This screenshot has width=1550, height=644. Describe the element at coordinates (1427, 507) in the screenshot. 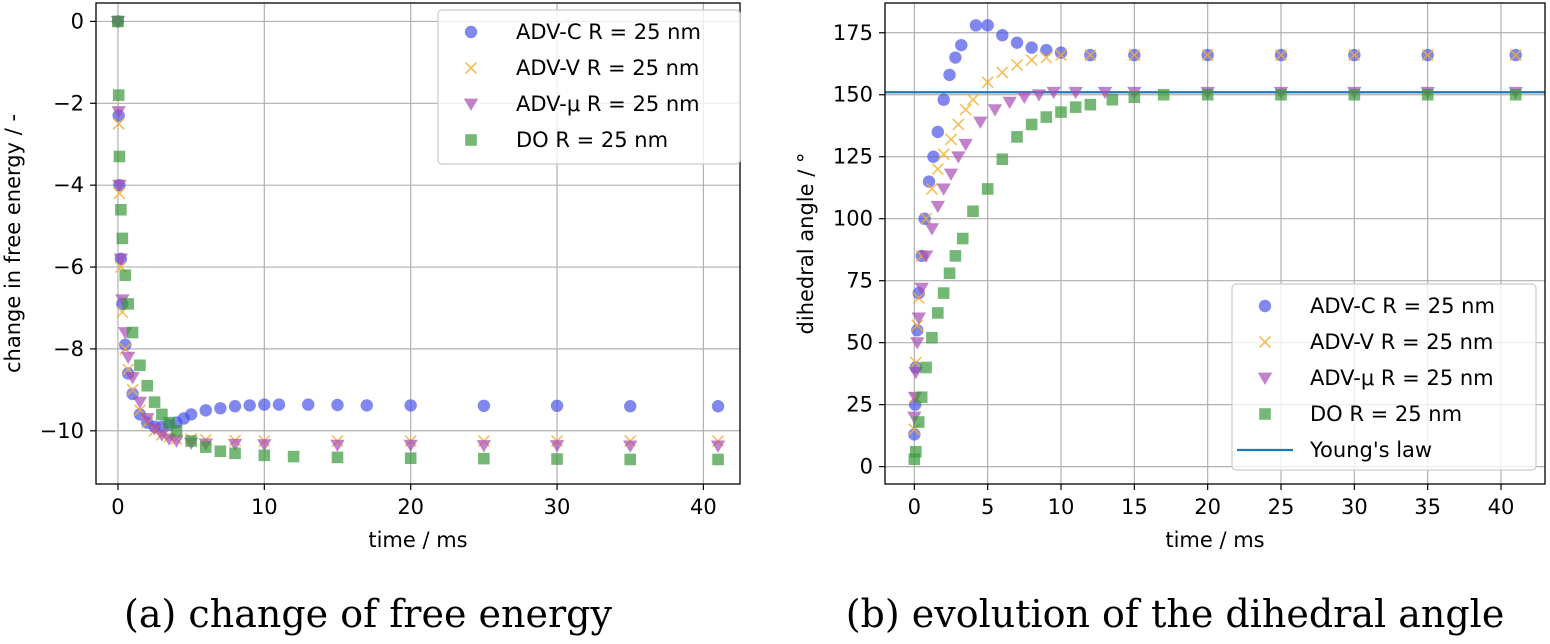

I see `x-tick-label: 35` at that location.